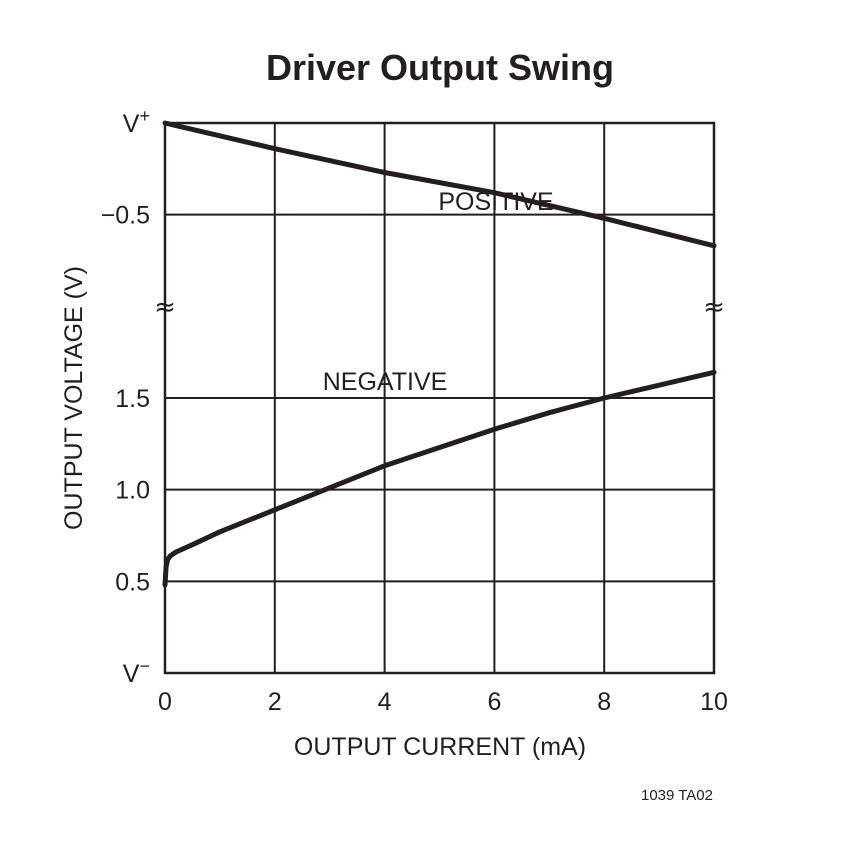  What do you see at coordinates (132, 491) in the screenshot?
I see `y-tick-label: 1.0` at bounding box center [132, 491].